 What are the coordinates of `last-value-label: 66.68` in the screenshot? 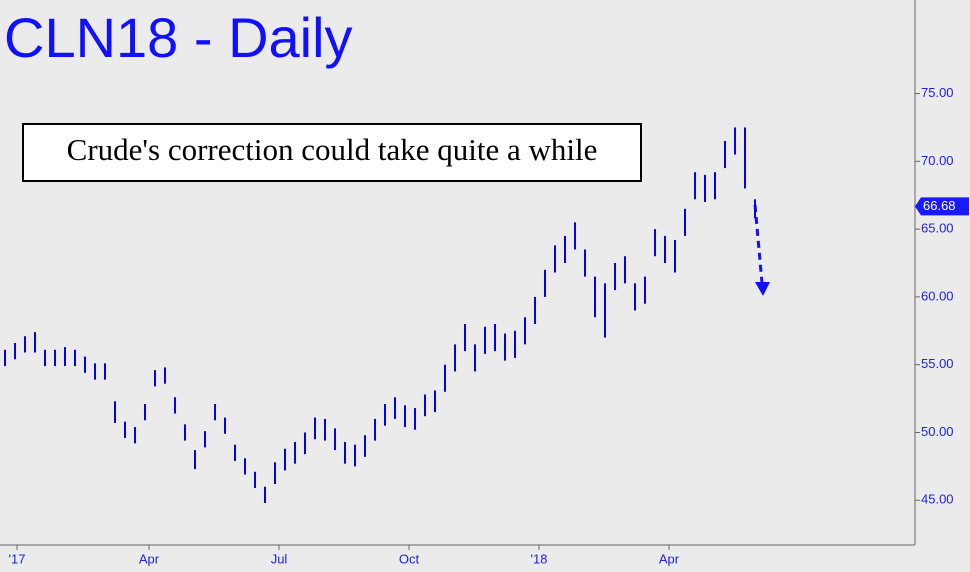 It's located at (939, 205).